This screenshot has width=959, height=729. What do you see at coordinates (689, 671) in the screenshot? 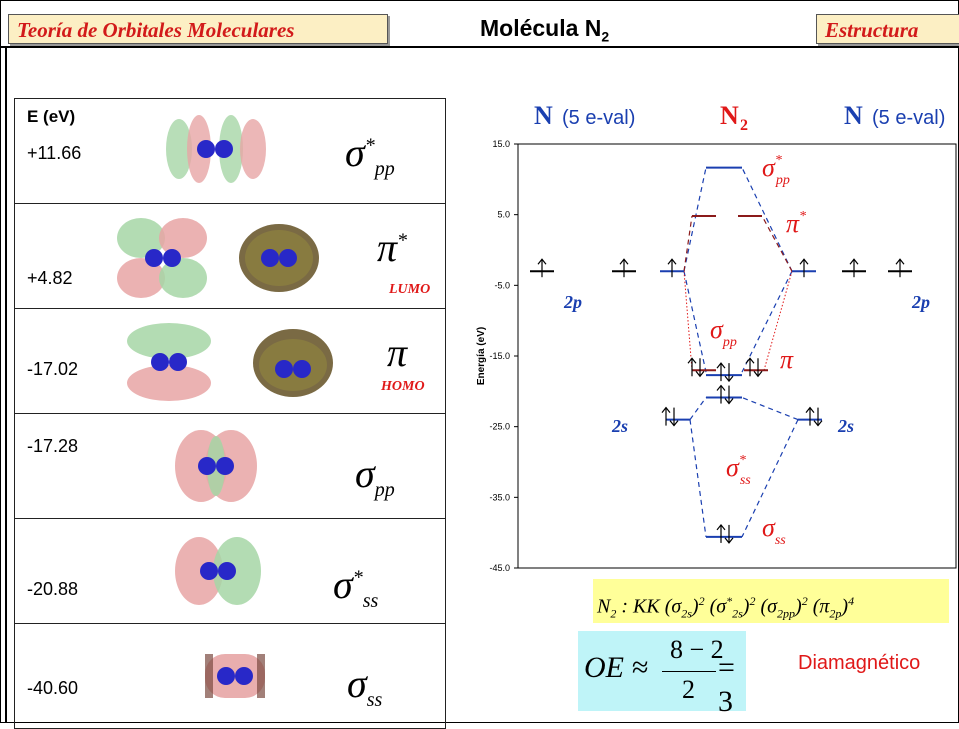
I see `fraction-bar` at bounding box center [689, 671].